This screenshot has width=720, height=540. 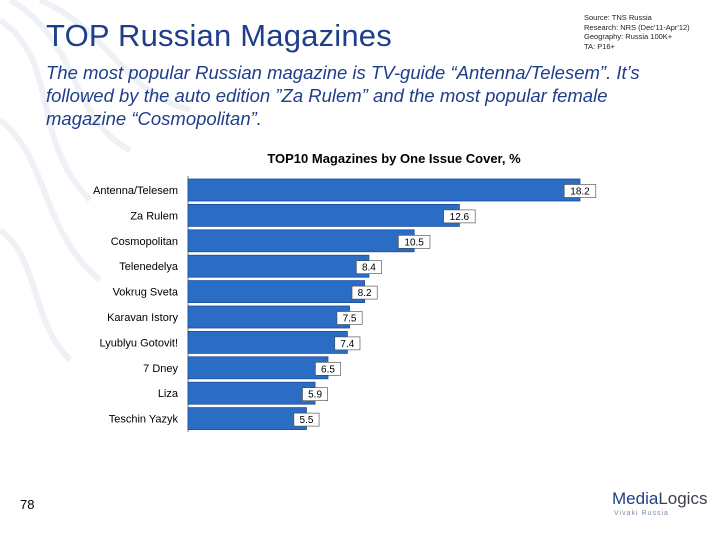 I want to click on category-label: Za Rulem, so click(x=154, y=216).